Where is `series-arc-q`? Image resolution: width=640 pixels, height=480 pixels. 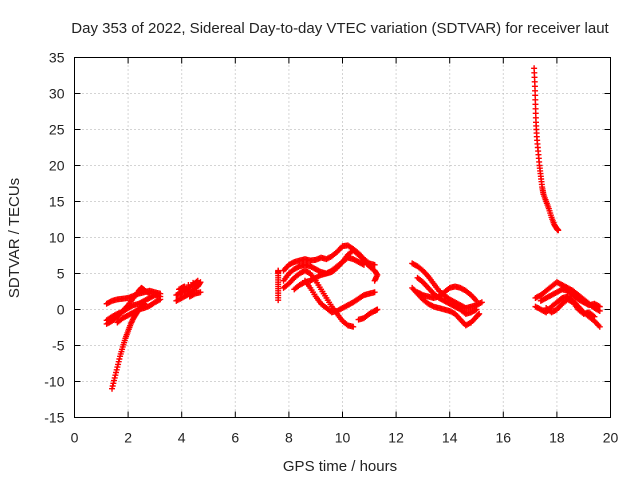
series-arc-q is located at coordinates (447, 295).